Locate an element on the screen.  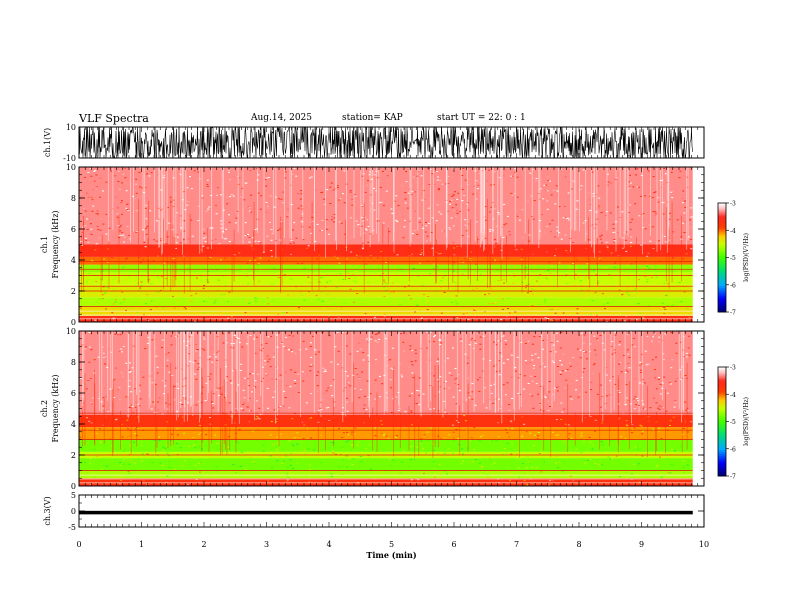
y-tick-label: 0 is located at coordinates (73, 511).